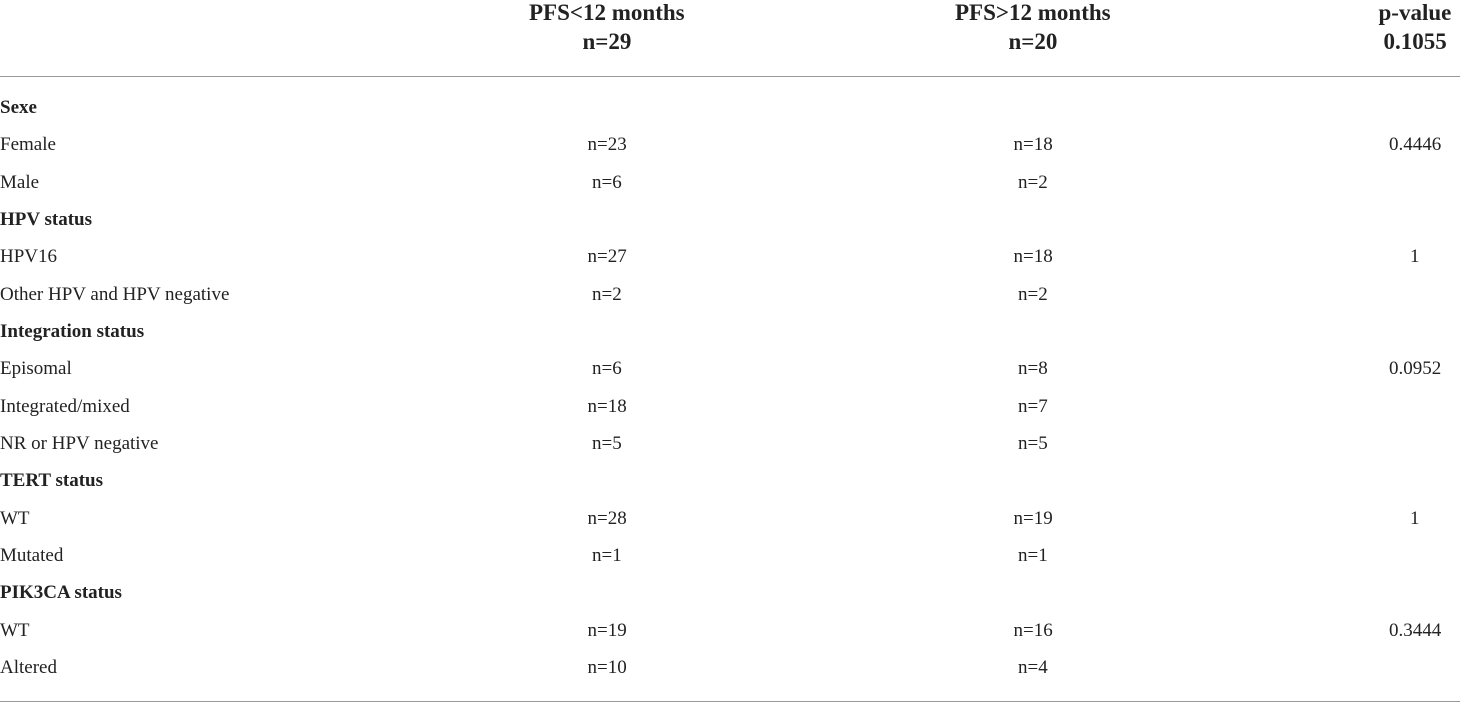  What do you see at coordinates (72, 331) in the screenshot?
I see `section-label: Integration status` at bounding box center [72, 331].